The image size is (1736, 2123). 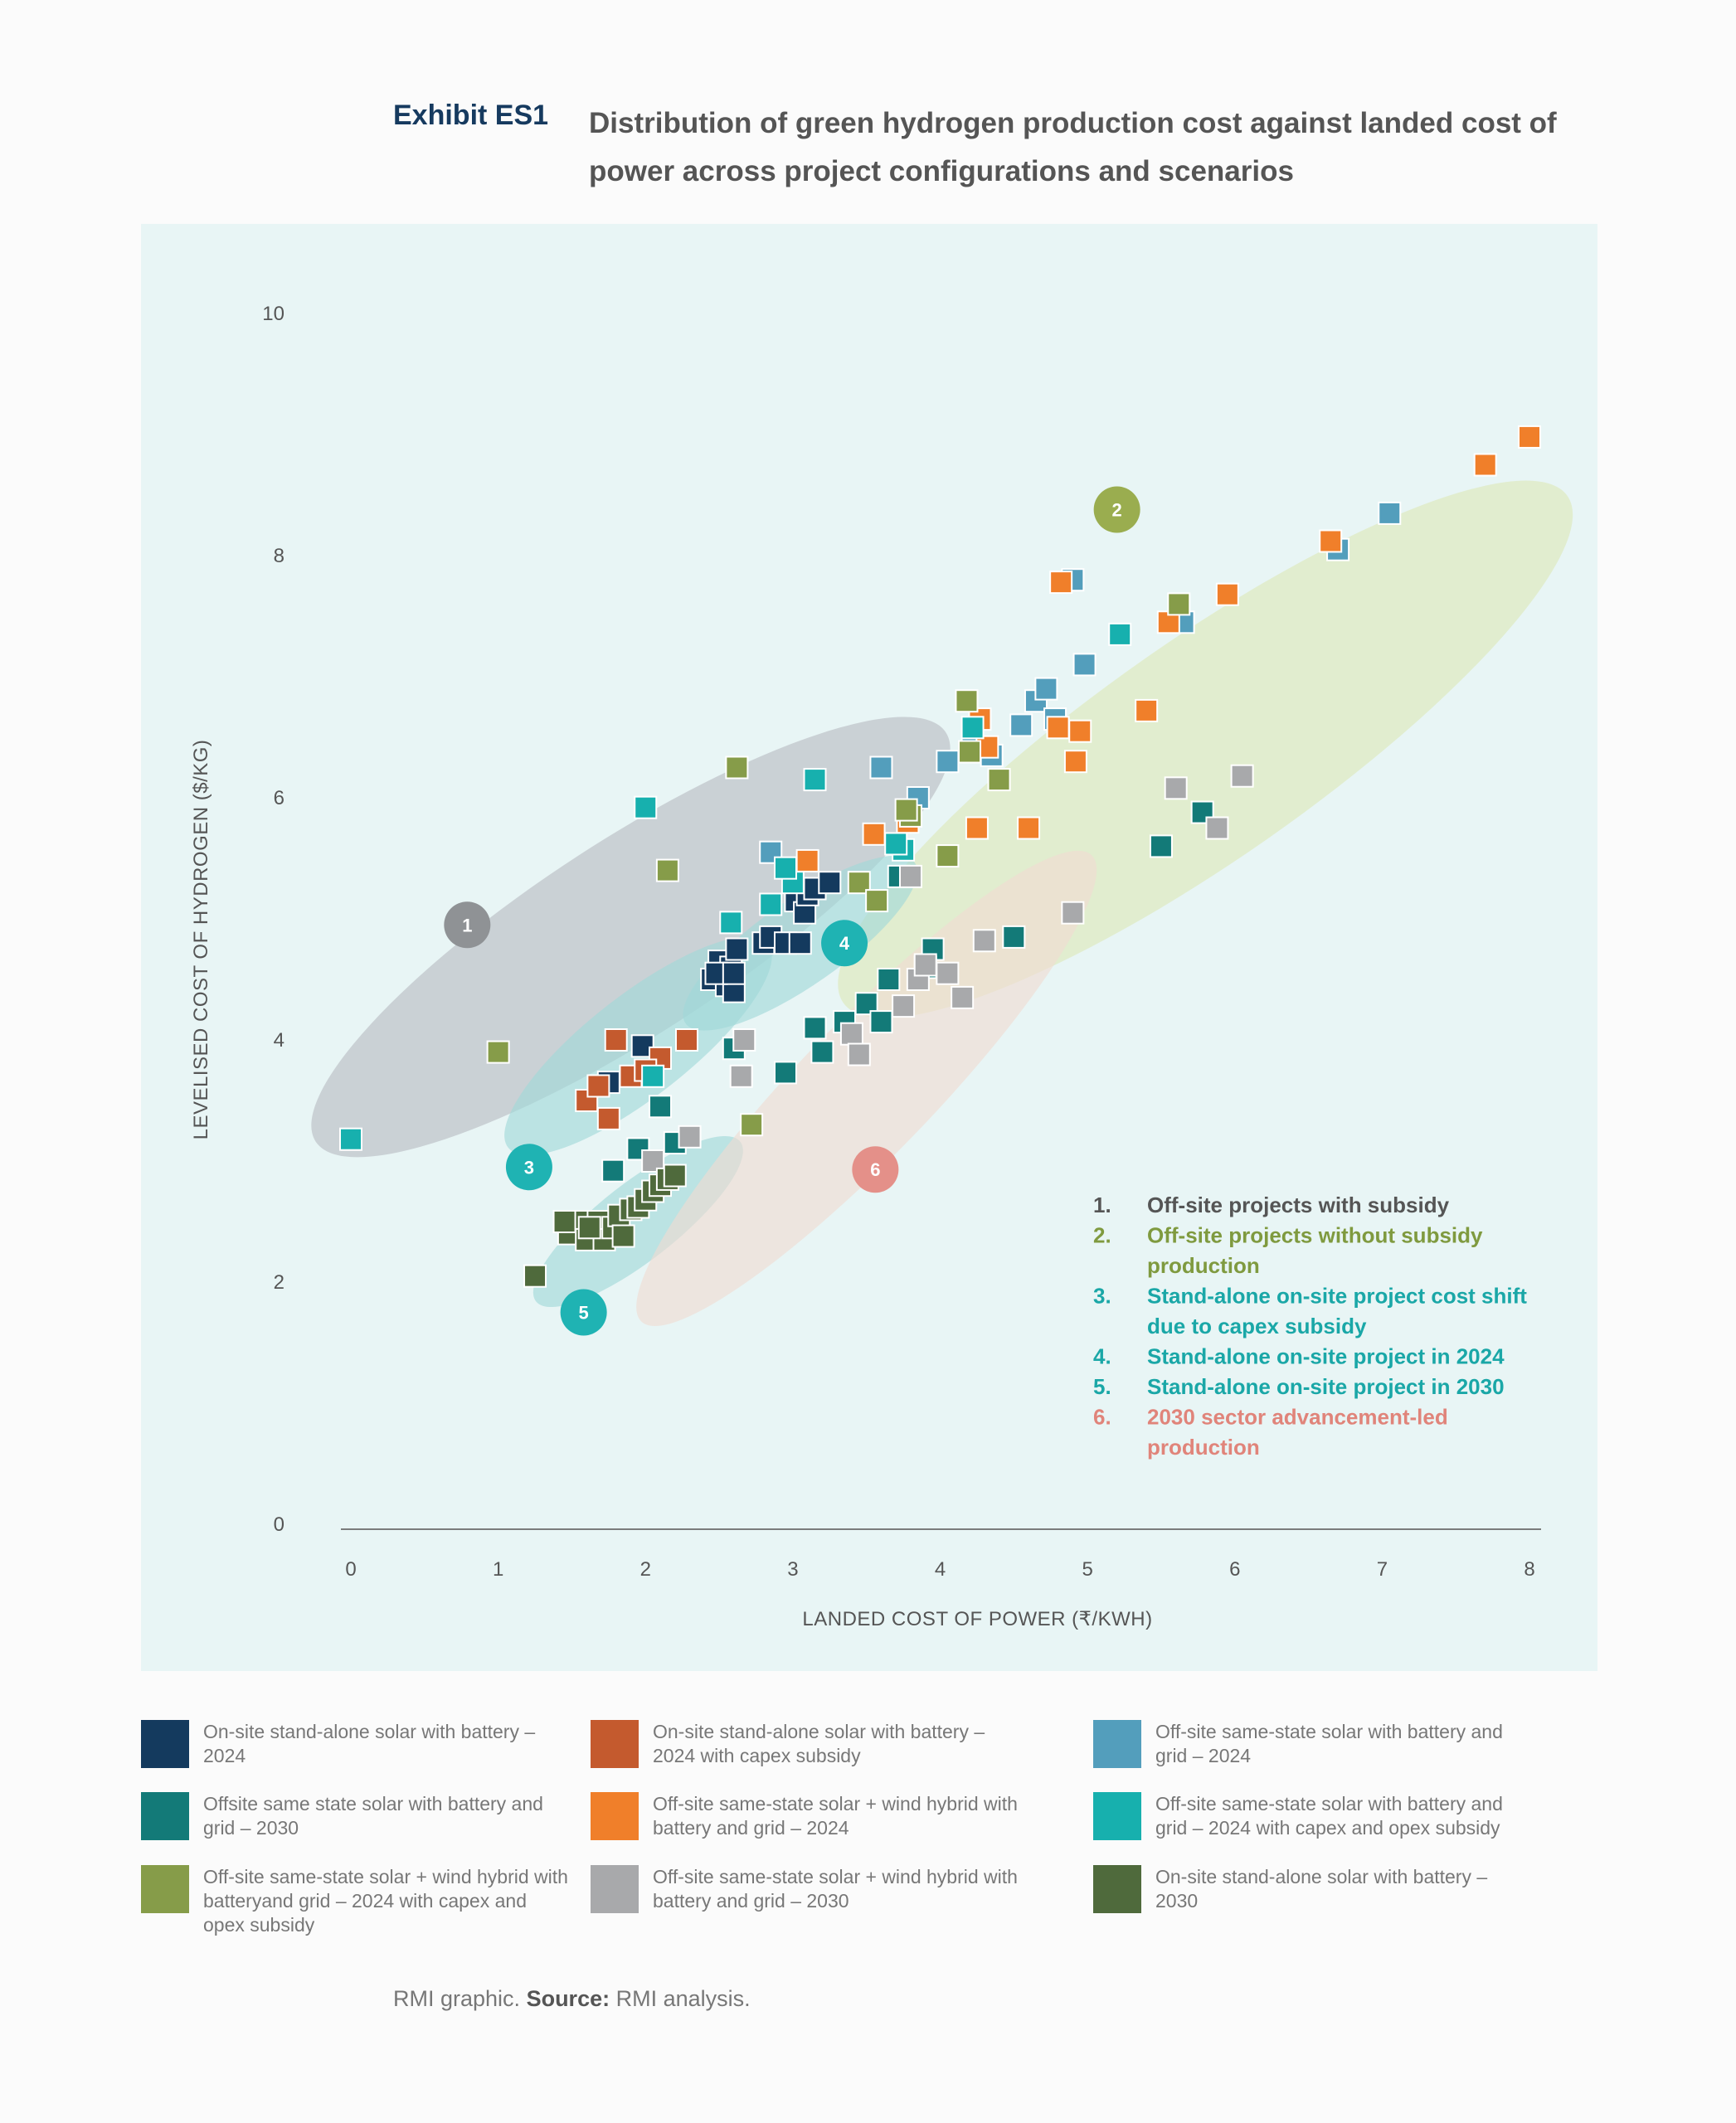 What do you see at coordinates (460, 1998) in the screenshot?
I see `source-prefix: RMI graphic.` at bounding box center [460, 1998].